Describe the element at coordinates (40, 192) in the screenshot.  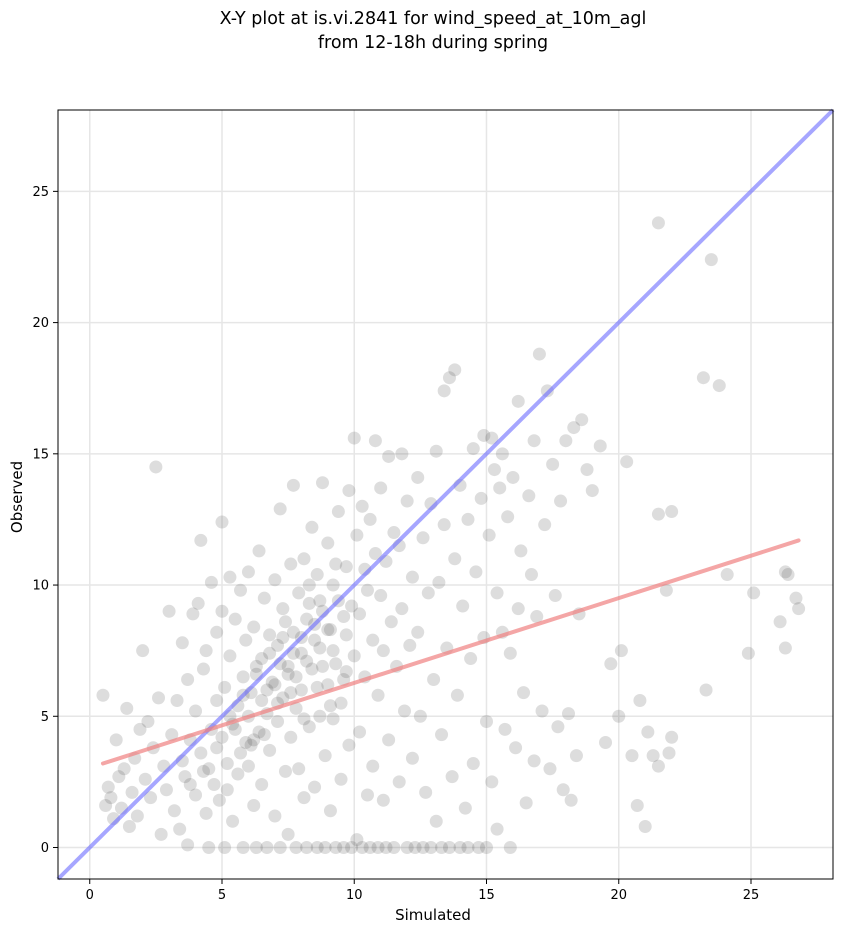
I see `y-tick-label: 25` at that location.